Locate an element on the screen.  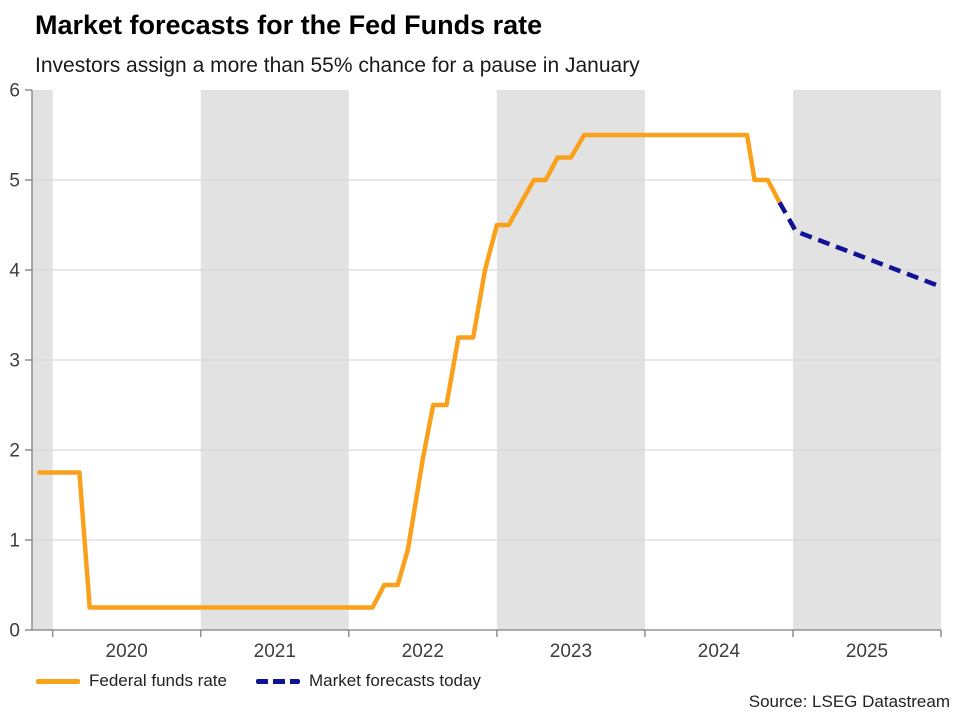
y-tick-label: 6 is located at coordinates (14, 91).